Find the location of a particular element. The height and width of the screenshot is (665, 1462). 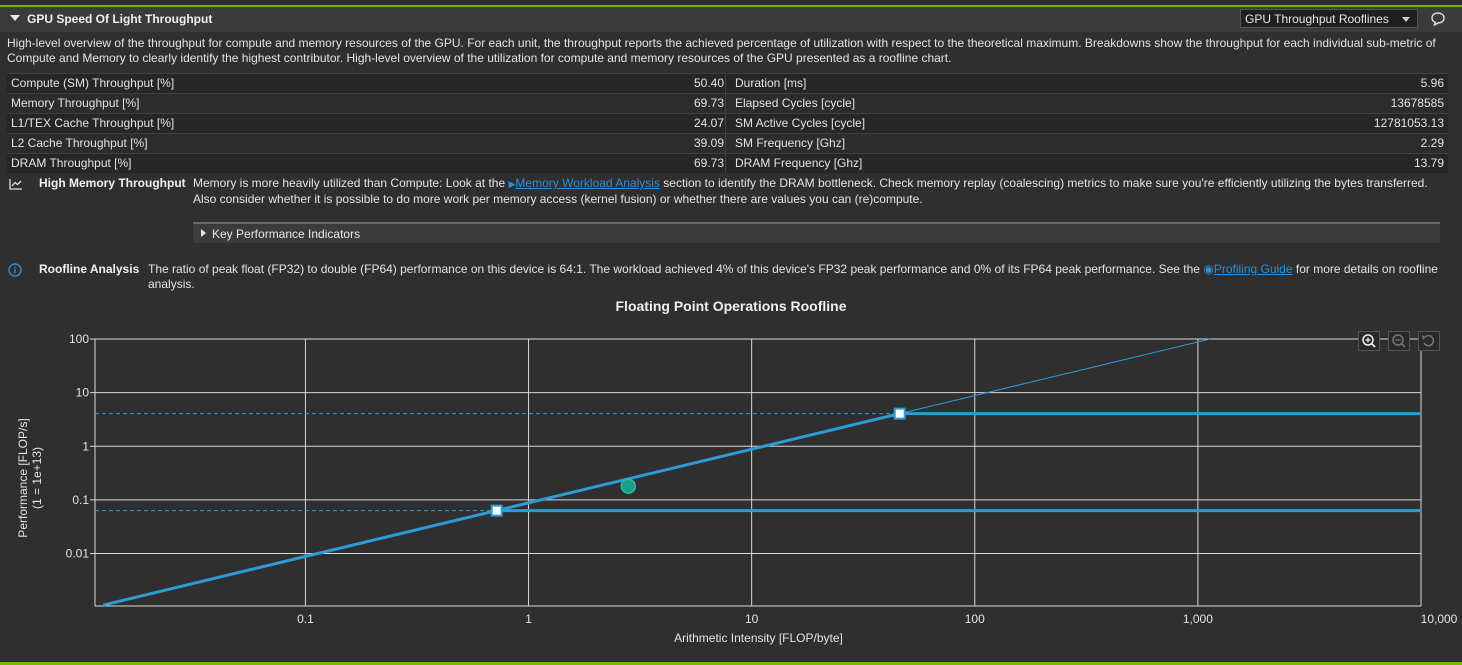

metric-value: 13678585 is located at coordinates (1417, 103).